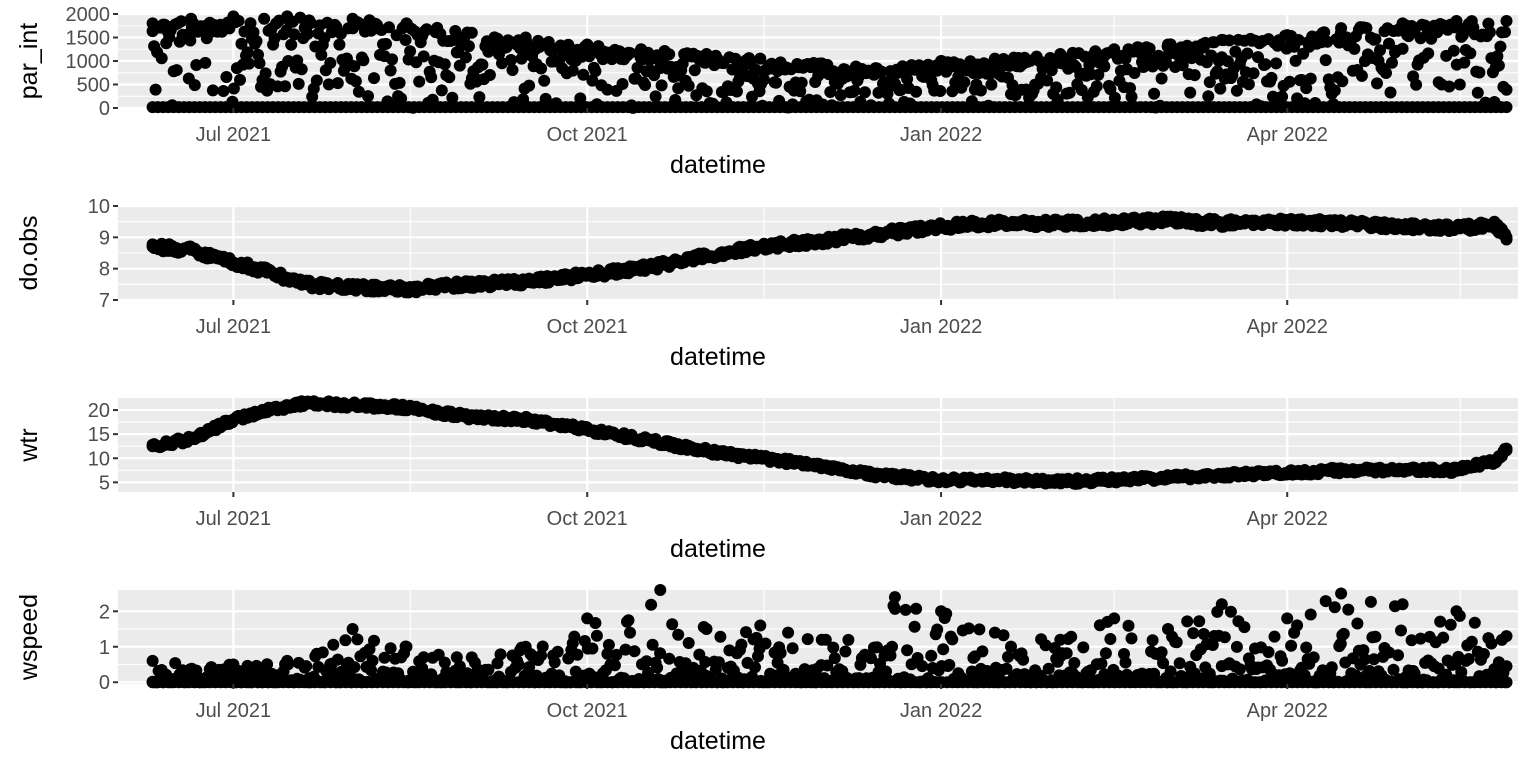  Describe the element at coordinates (29, 252) in the screenshot. I see `y-axis-title: do.obs` at that location.